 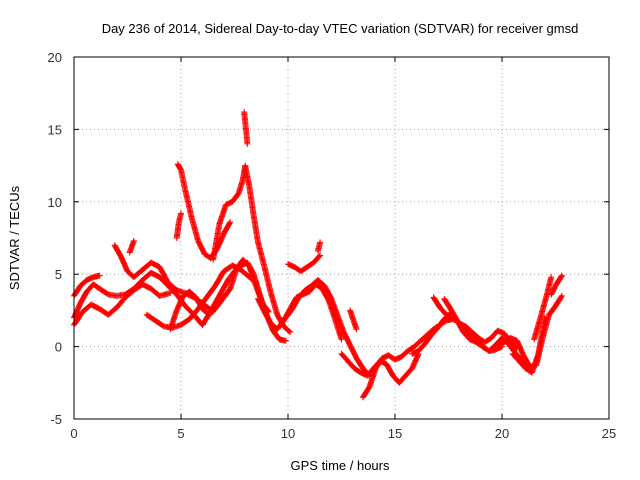 What do you see at coordinates (609, 433) in the screenshot?
I see `x-tick-label: 25` at bounding box center [609, 433].